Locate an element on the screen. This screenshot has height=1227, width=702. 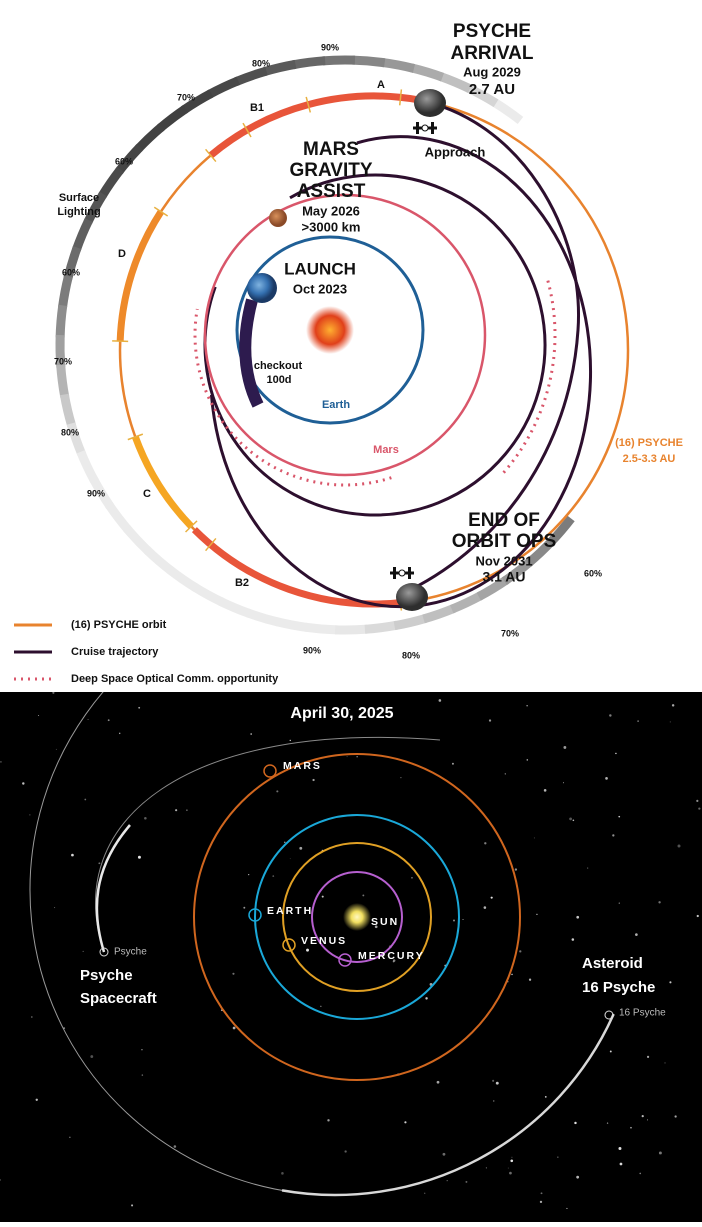
spacecraft is located at coordinates (409, 573).